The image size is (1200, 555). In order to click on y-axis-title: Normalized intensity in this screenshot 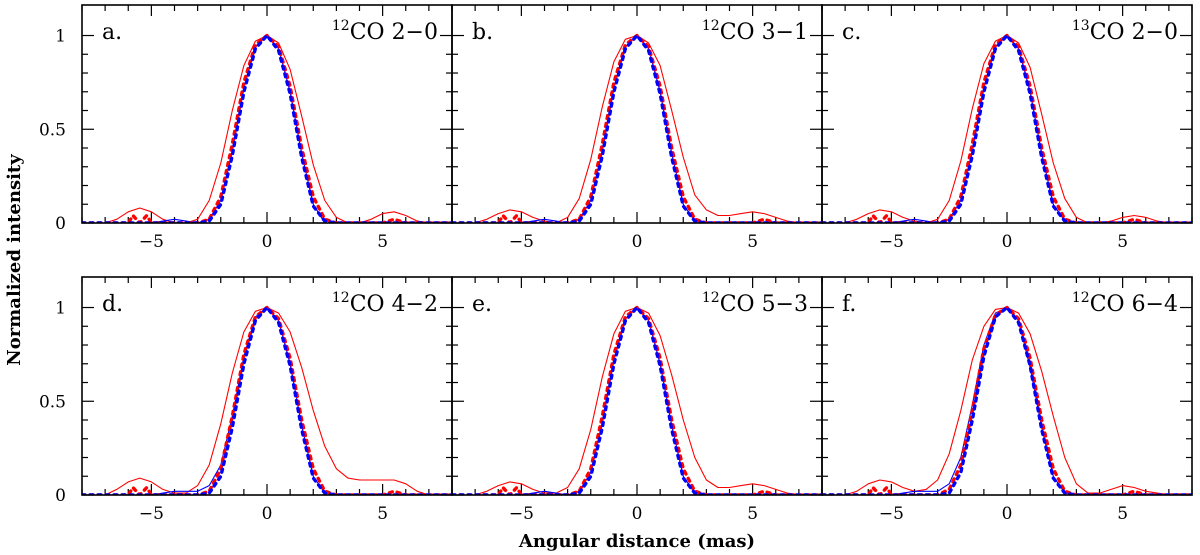, I will do `click(14, 260)`.